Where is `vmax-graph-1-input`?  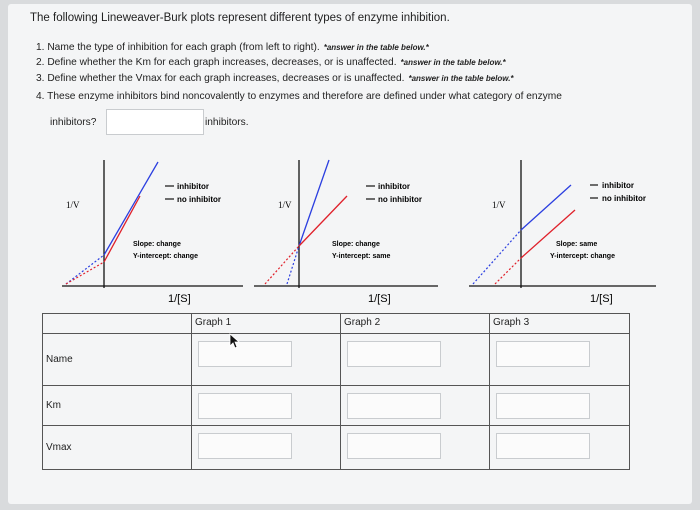 vmax-graph-1-input is located at coordinates (245, 446).